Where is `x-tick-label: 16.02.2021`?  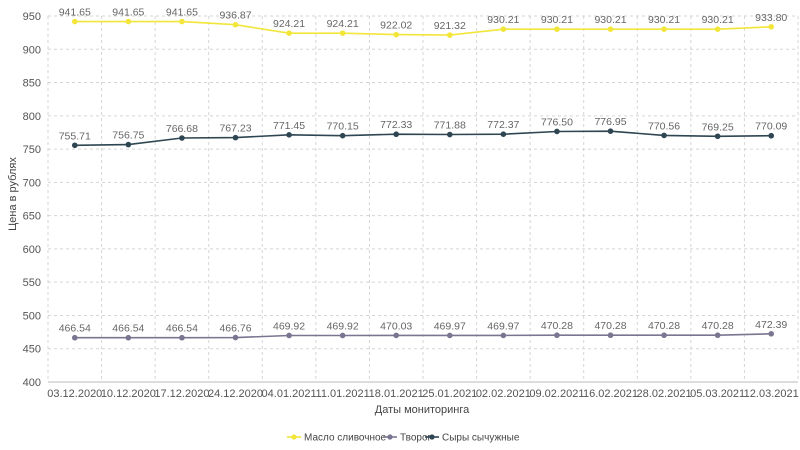 x-tick-label: 16.02.2021 is located at coordinates (610, 394).